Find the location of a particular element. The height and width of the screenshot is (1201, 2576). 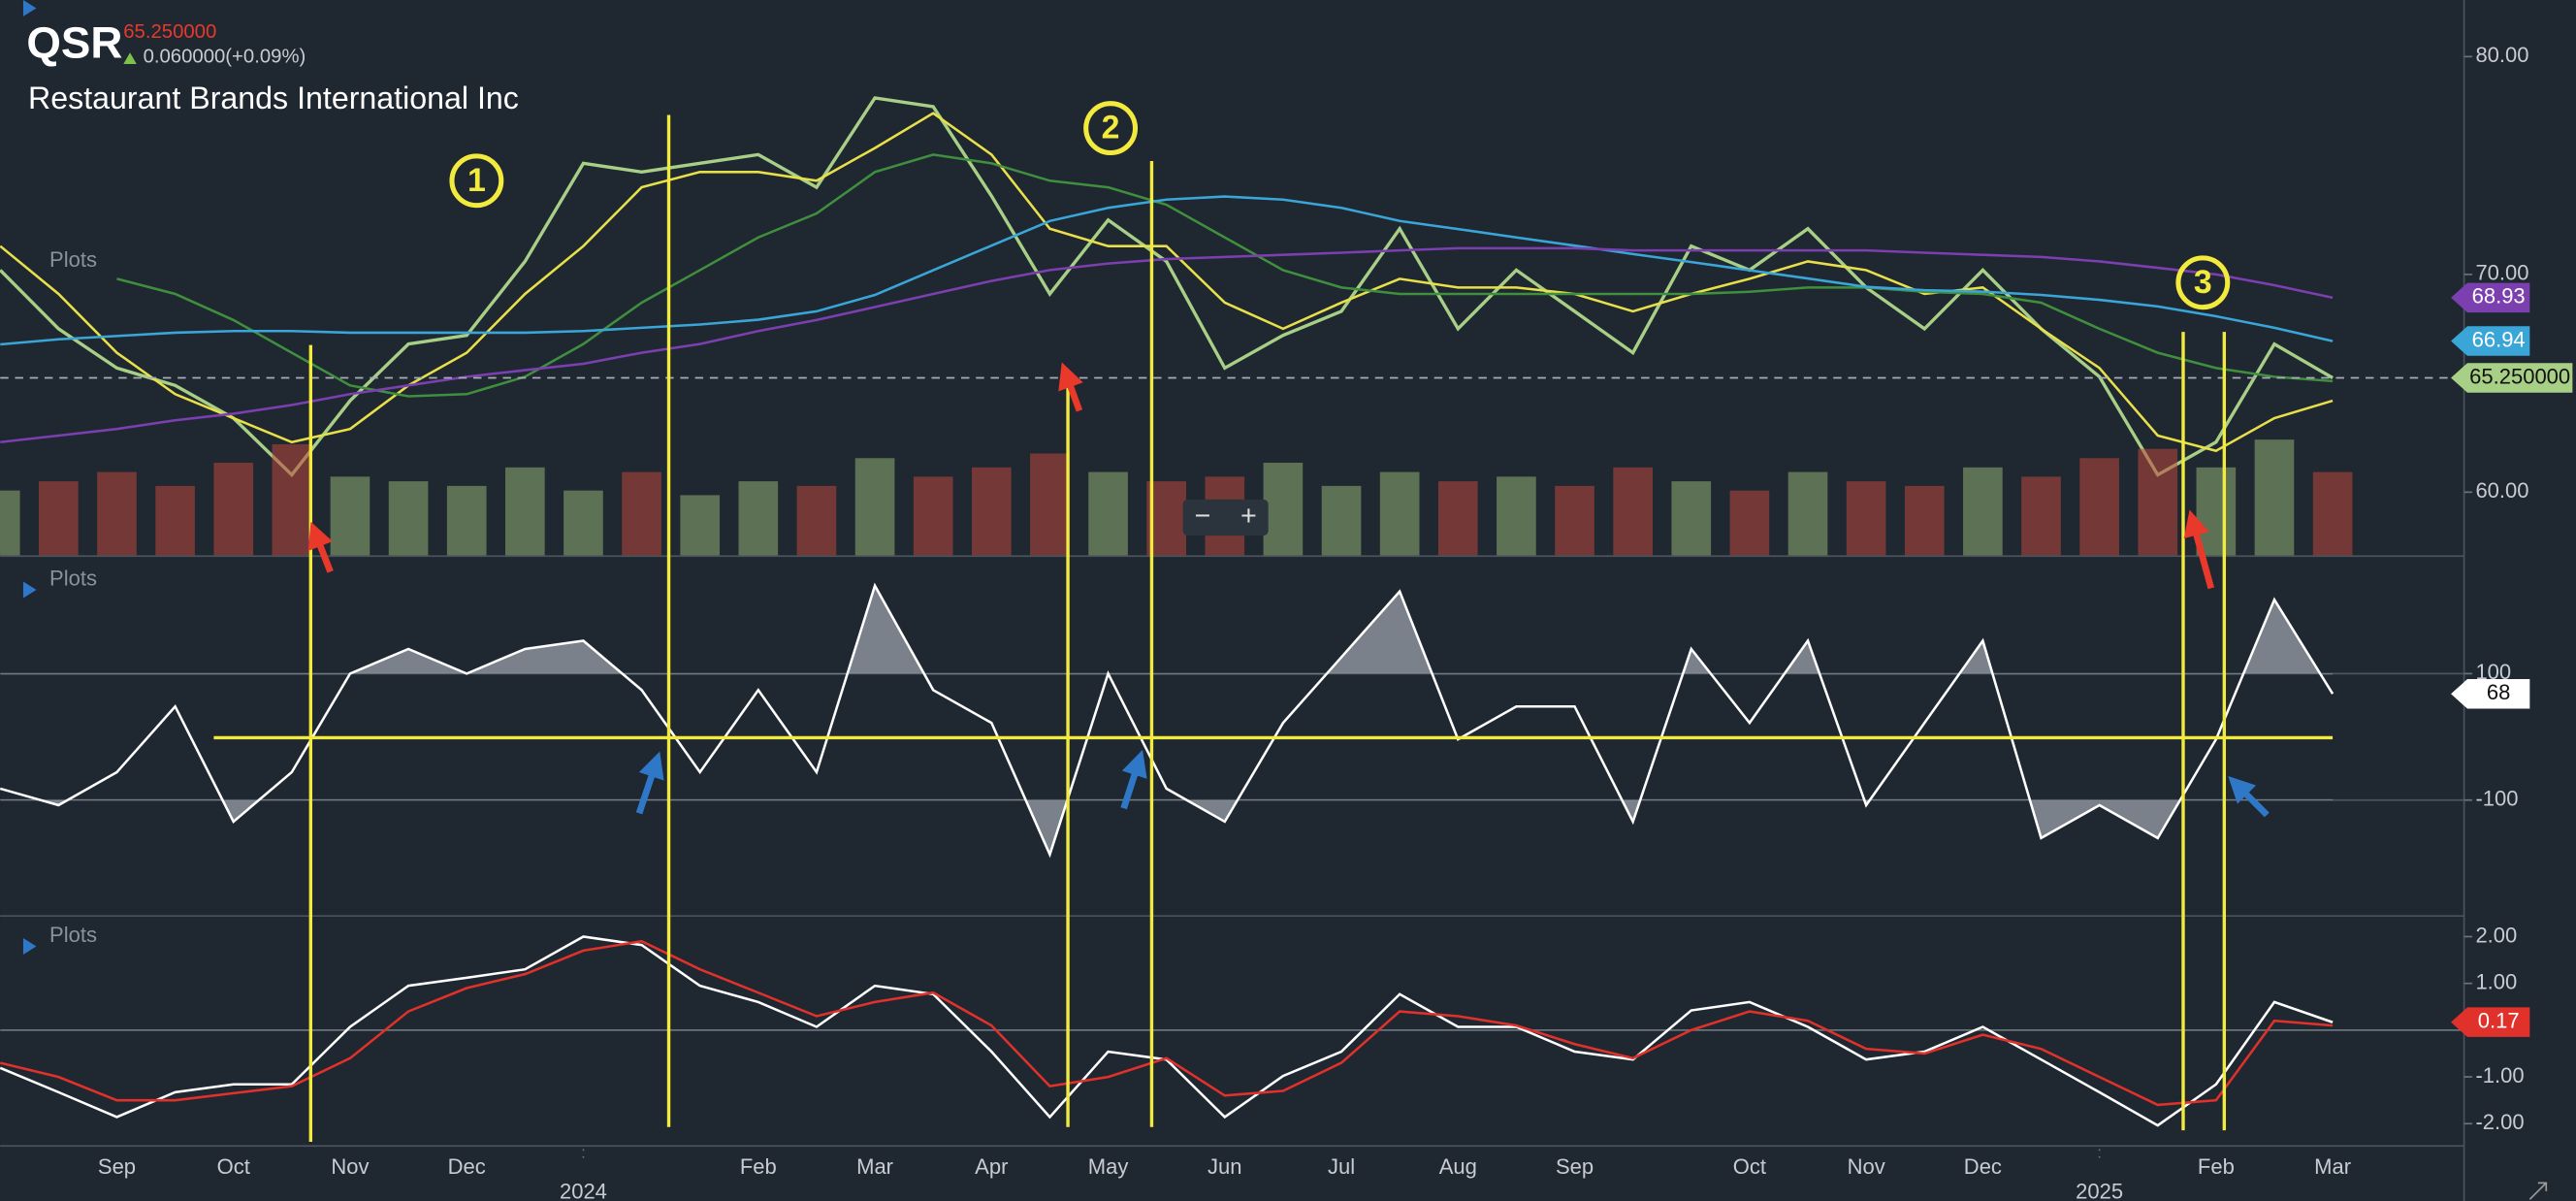

x-tick-label: Mar is located at coordinates (874, 1166).